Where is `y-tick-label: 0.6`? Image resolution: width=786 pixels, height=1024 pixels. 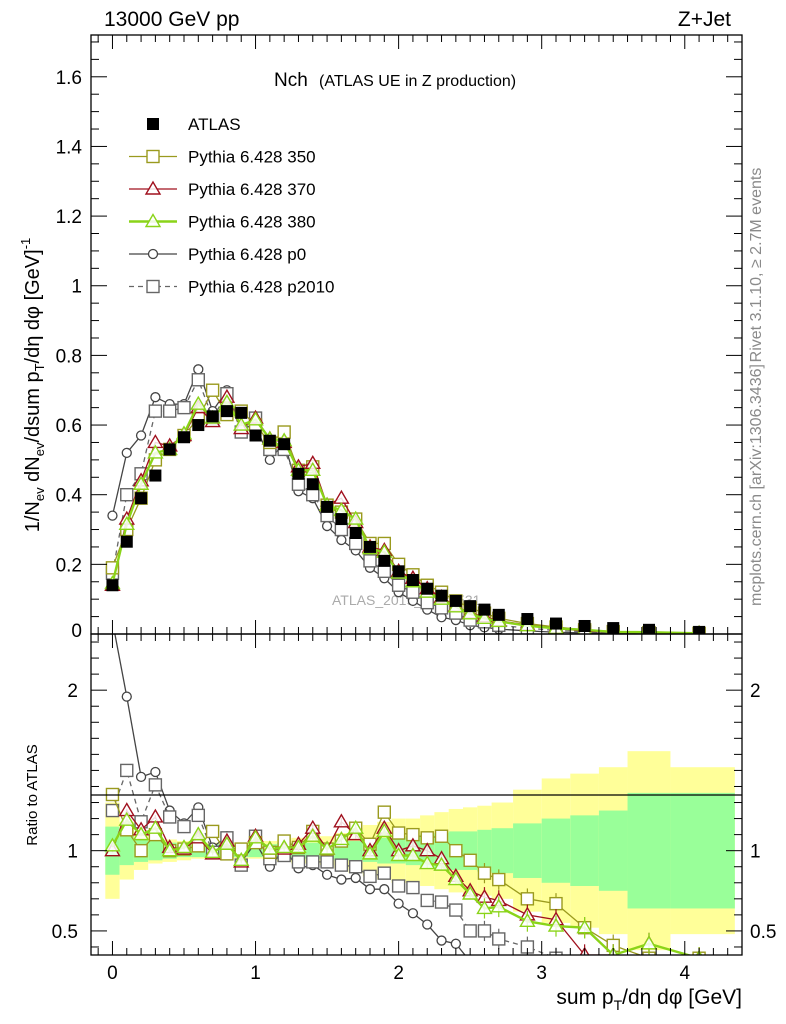 y-tick-label: 0.6 is located at coordinates (69, 426).